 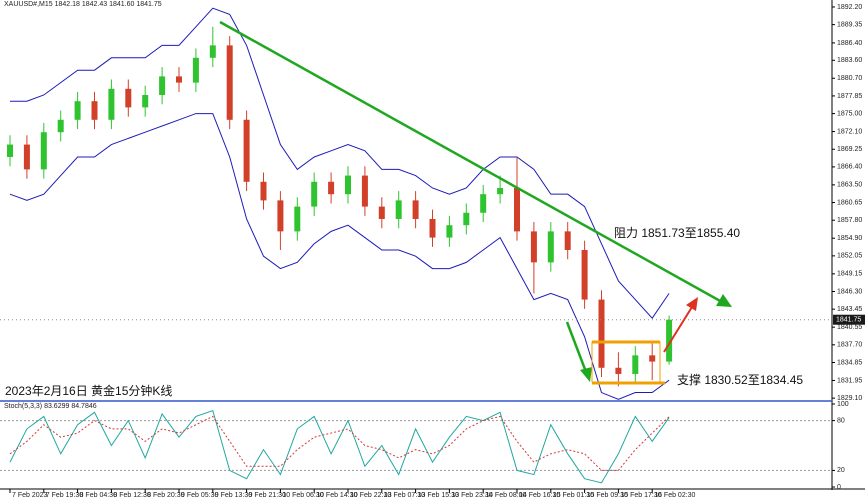 What do you see at coordinates (849, 327) in the screenshot?
I see `y-tick-label: 1840.55` at bounding box center [849, 327].